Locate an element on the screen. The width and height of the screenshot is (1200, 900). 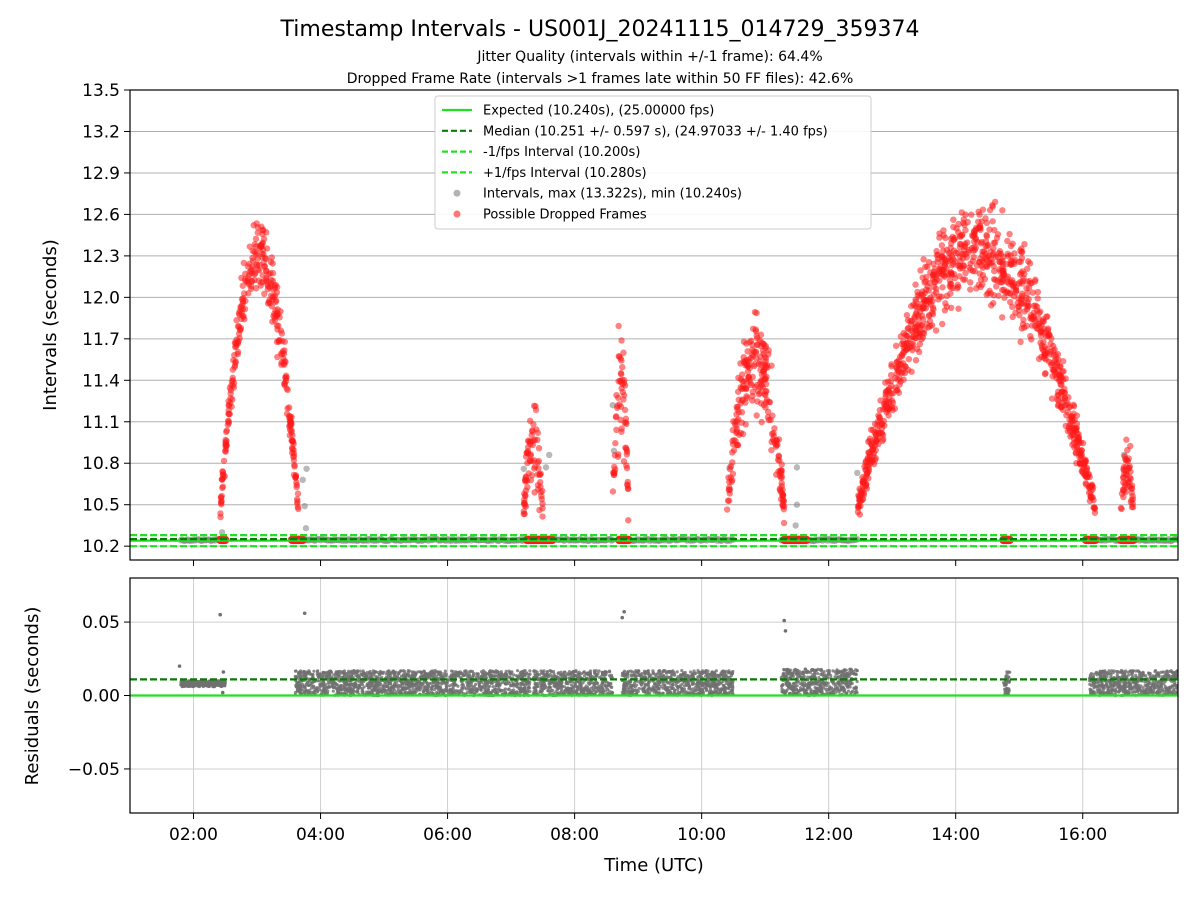
legend-label: Intervals, max (13.322s), min (10.240s) is located at coordinates (612, 194).